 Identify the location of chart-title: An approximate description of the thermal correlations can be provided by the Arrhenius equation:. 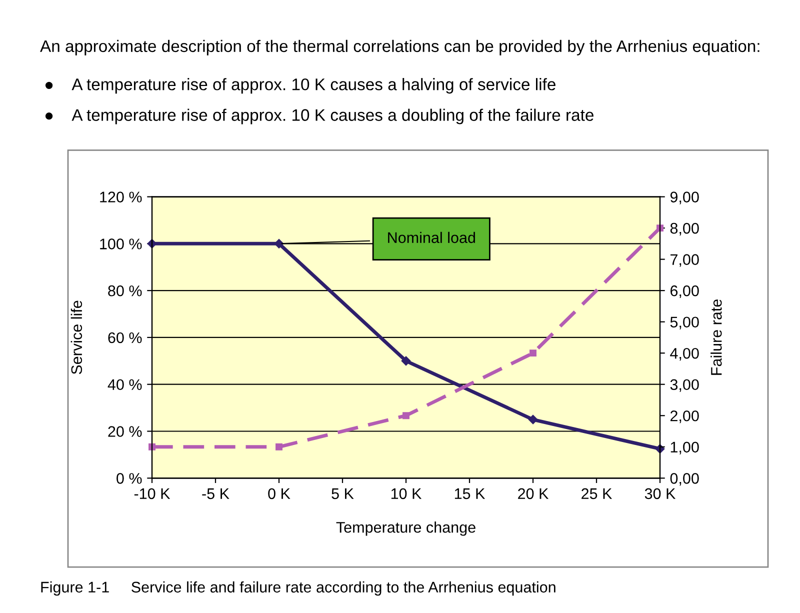
(400, 48).